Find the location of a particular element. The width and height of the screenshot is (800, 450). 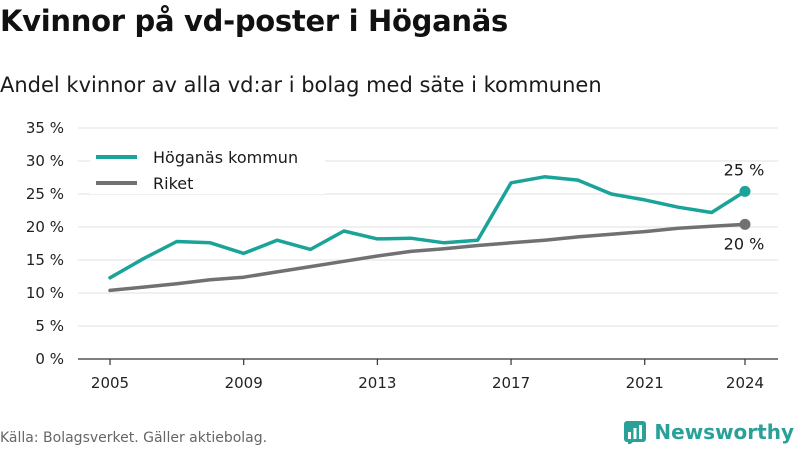

y-tick-label: 15 % is located at coordinates (45, 260).